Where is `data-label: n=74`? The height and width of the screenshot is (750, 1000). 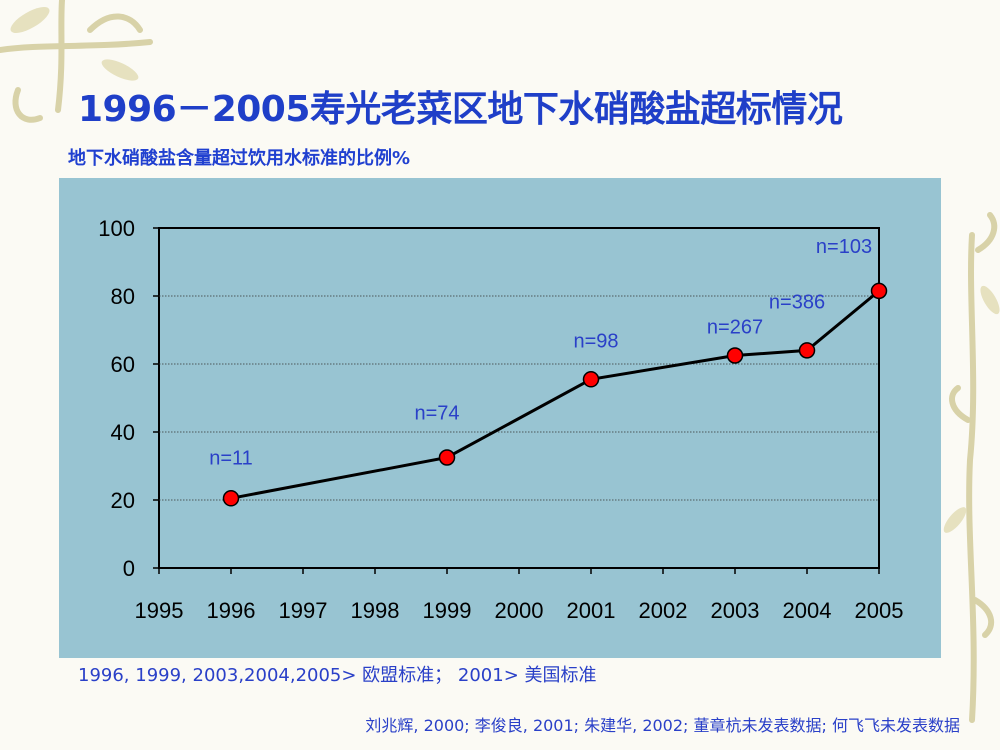 data-label: n=74 is located at coordinates (436, 414).